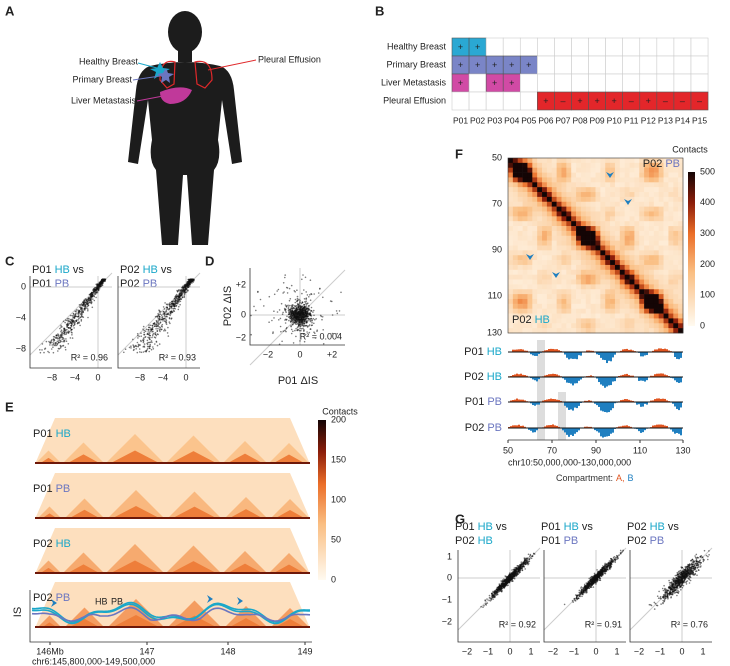 The image size is (730, 666). Describe the element at coordinates (338, 499) in the screenshot. I see `colorbar-tick-label: 100` at that location.